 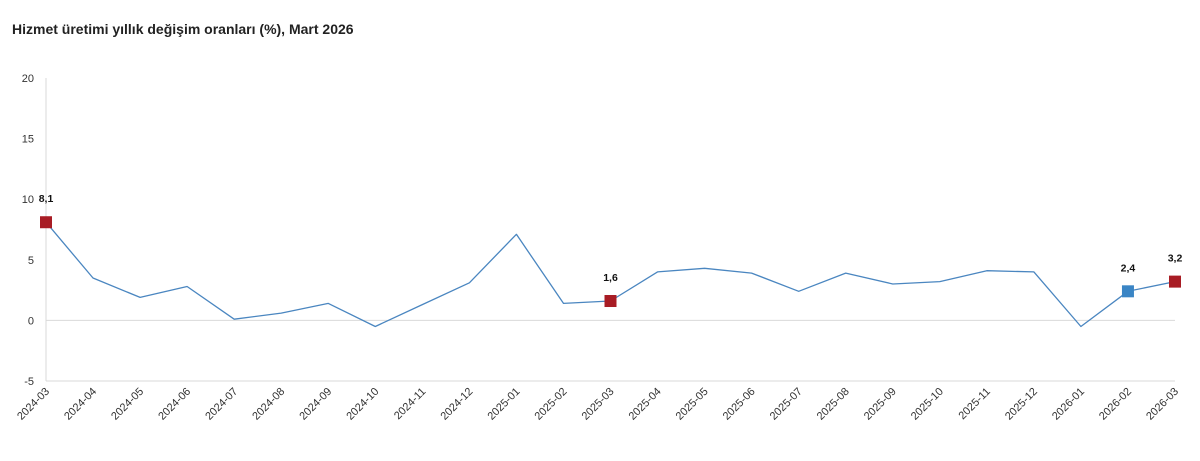 What do you see at coordinates (28, 140) in the screenshot?
I see `y-tick-label: 15` at bounding box center [28, 140].